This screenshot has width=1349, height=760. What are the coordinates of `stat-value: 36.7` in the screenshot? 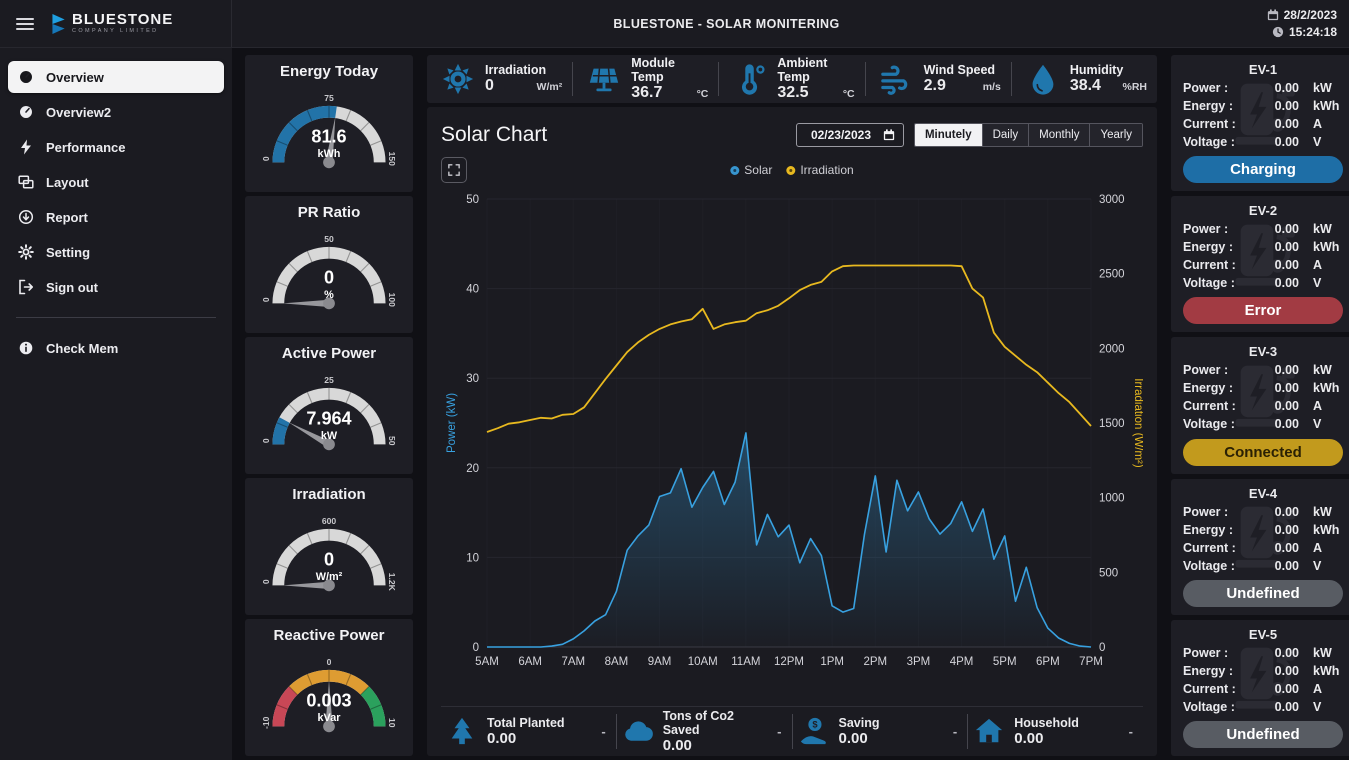 It's located at (647, 92).